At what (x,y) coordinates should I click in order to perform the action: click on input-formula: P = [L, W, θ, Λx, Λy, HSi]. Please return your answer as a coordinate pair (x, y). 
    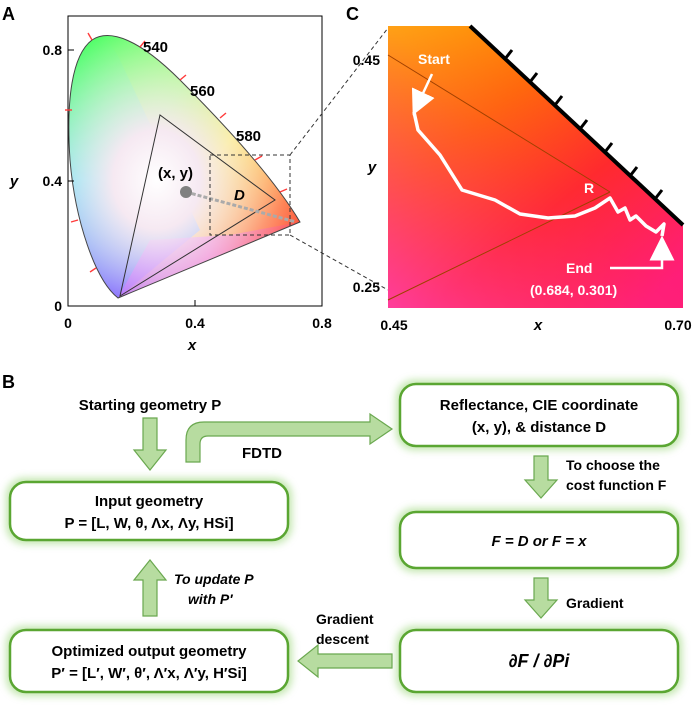
    Looking at the image, I should click on (148, 523).